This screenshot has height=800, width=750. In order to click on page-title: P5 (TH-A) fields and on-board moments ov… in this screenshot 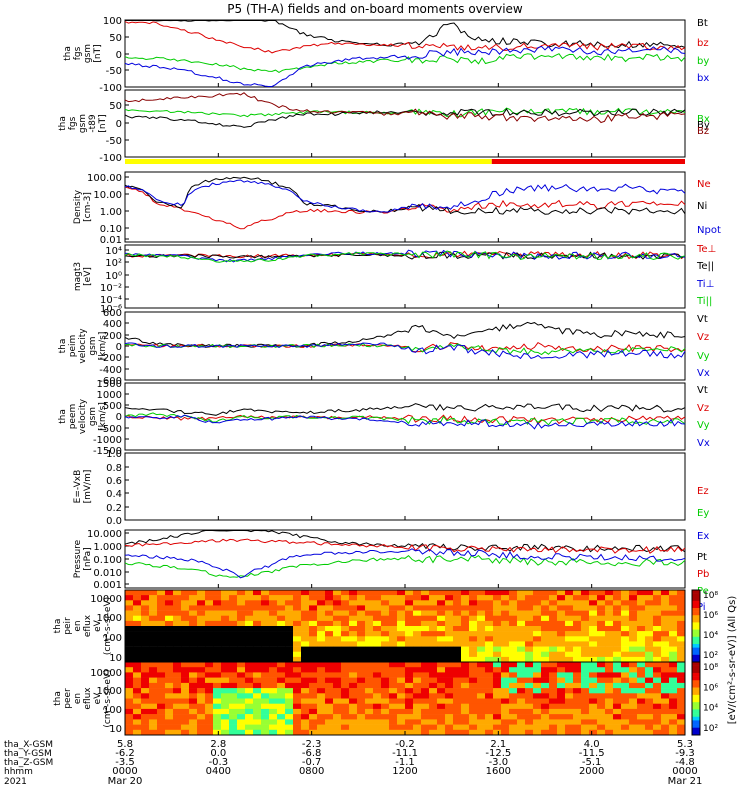, I will do `click(375, 9)`.